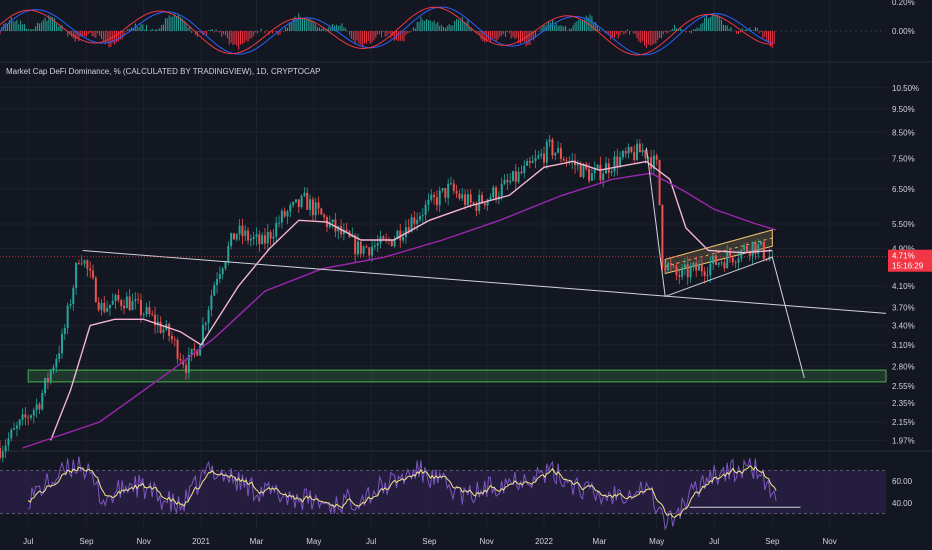 Image resolution: width=932 pixels, height=550 pixels. I want to click on price-tick-label: 8.50%, so click(903, 132).